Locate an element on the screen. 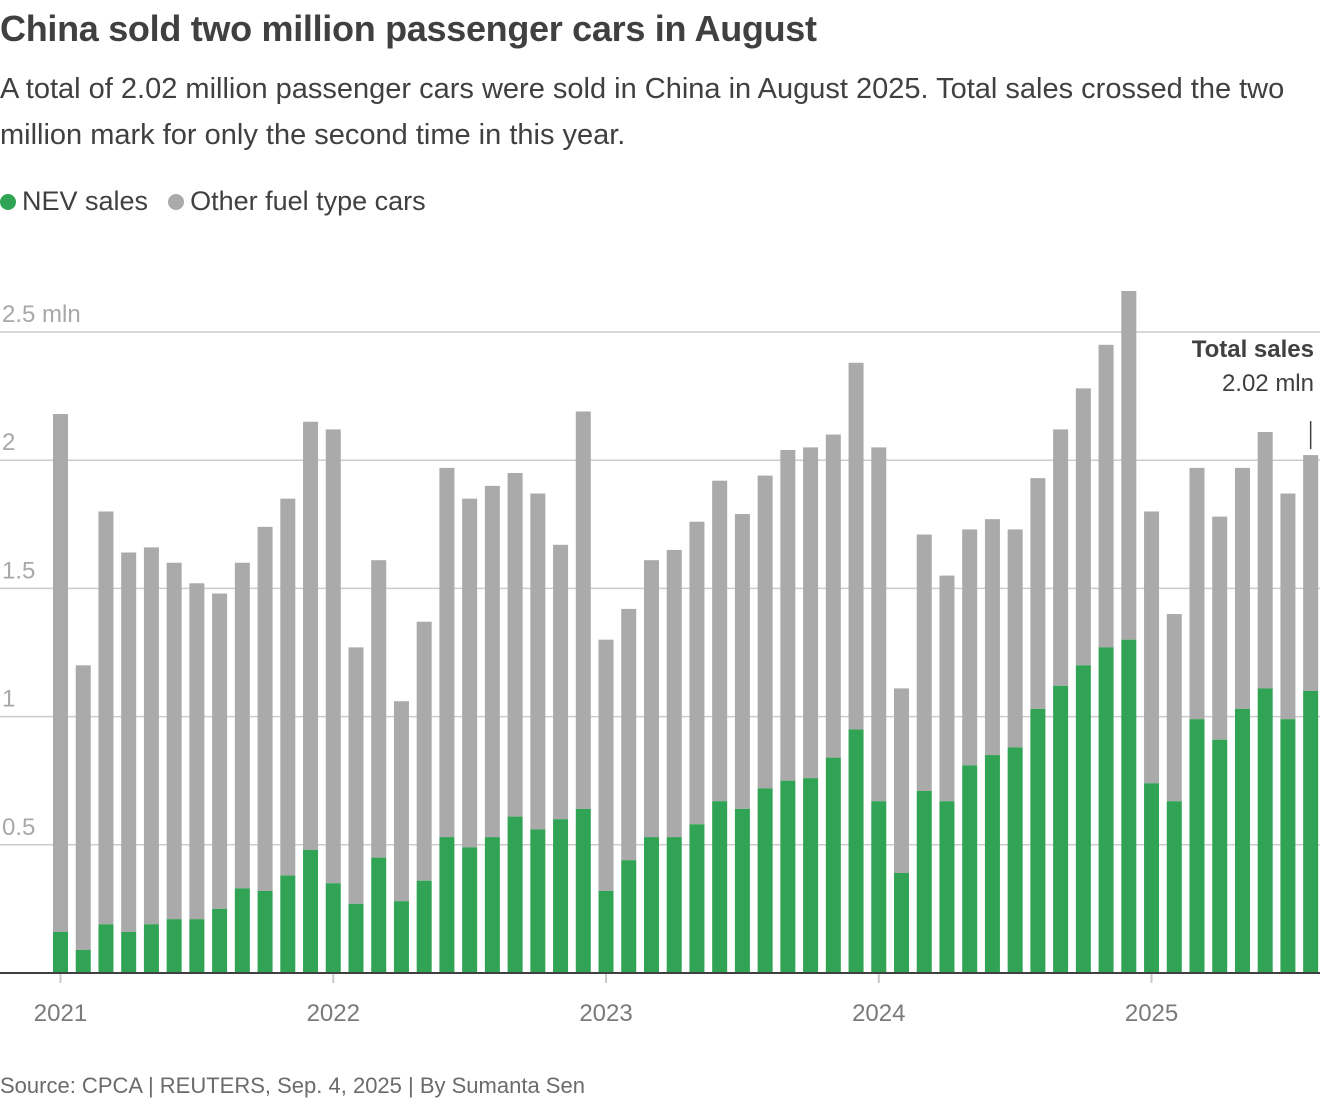 The height and width of the screenshot is (1106, 1320). x-tick-label: 2024 is located at coordinates (878, 1013).